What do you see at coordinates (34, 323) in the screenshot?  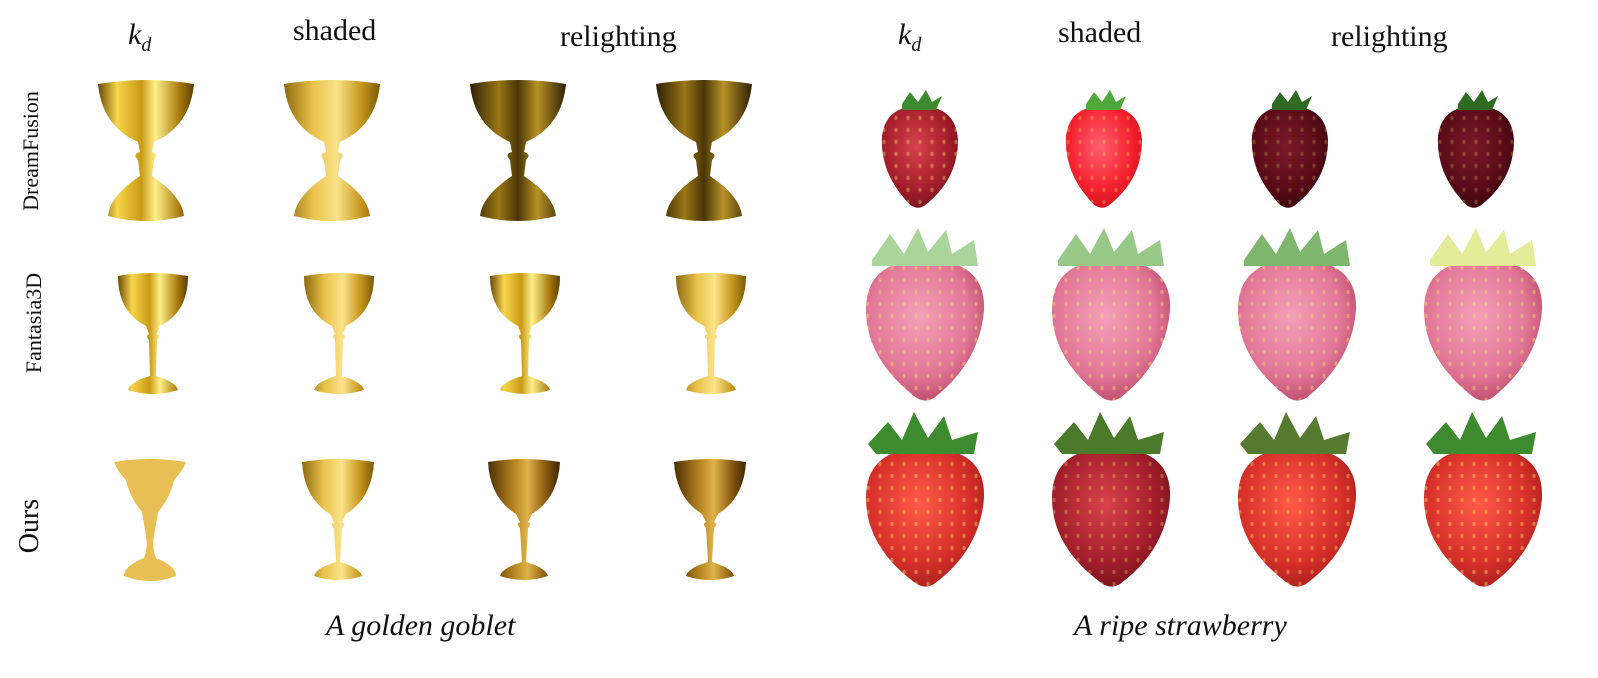 I see `row-label-fantasia3d: Fantasia3D` at bounding box center [34, 323].